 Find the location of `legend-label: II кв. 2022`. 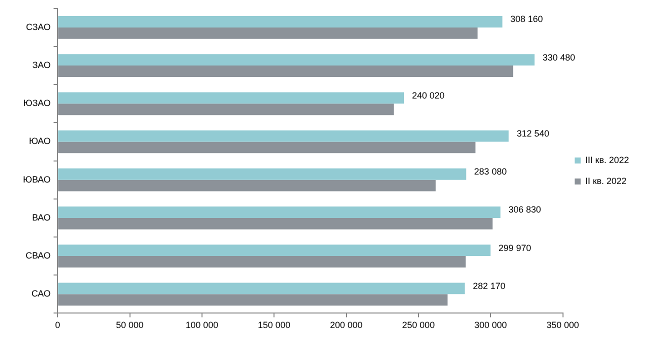

legend-label: II кв. 2022 is located at coordinates (606, 181).